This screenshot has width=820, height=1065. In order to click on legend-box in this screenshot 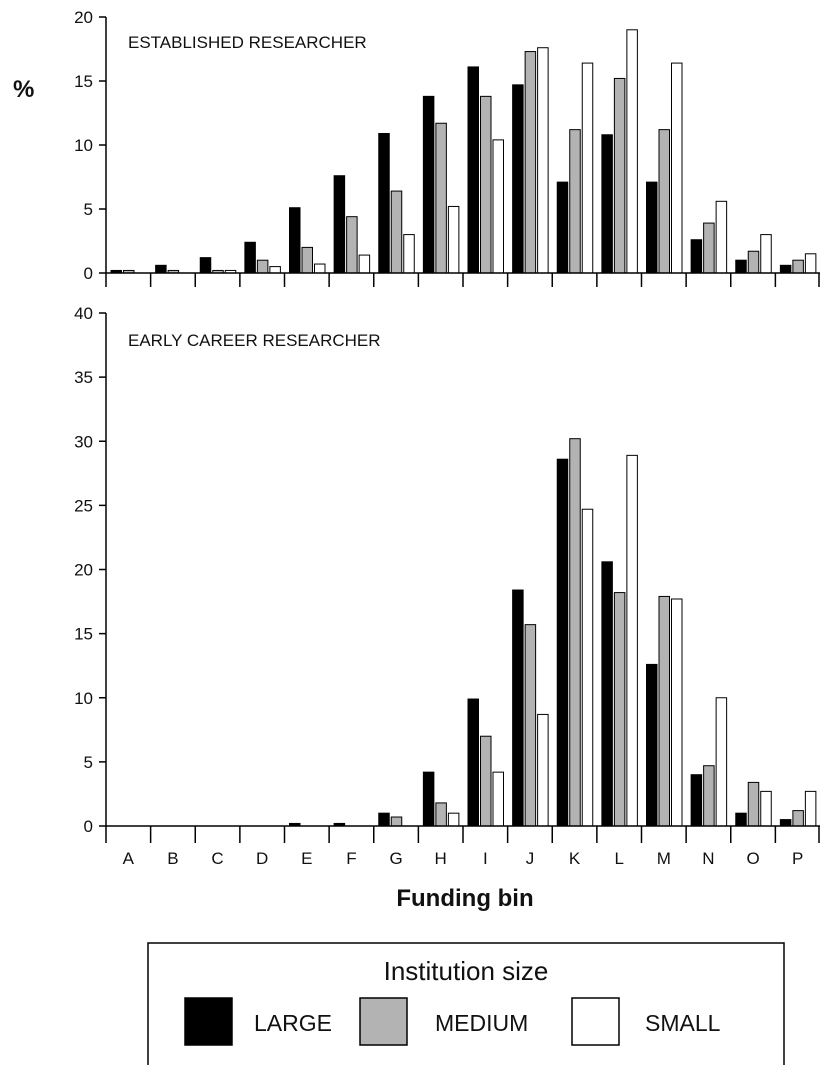, I will do `click(466, 1003)`.